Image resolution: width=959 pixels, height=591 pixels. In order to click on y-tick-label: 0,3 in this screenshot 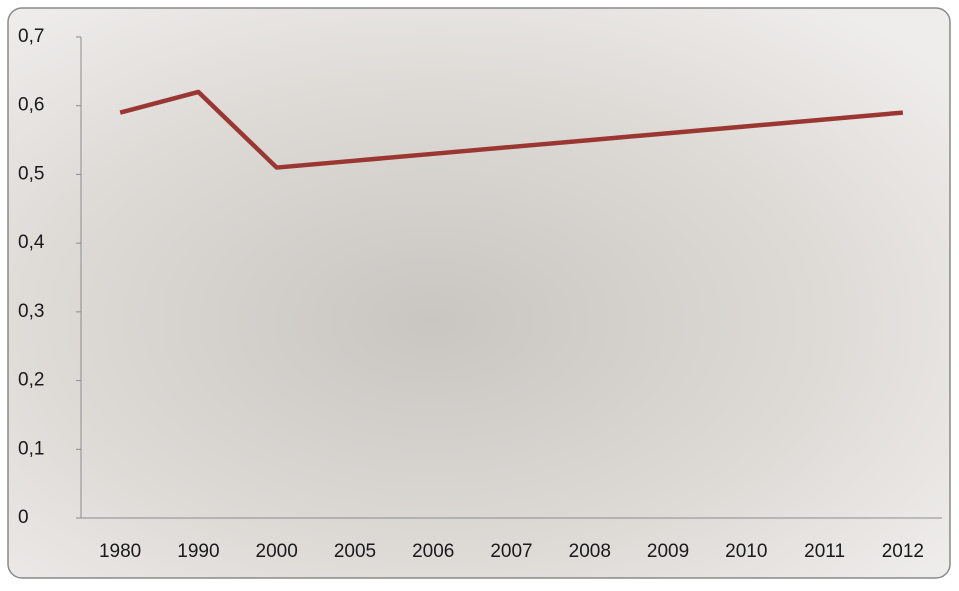, I will do `click(31, 311)`.